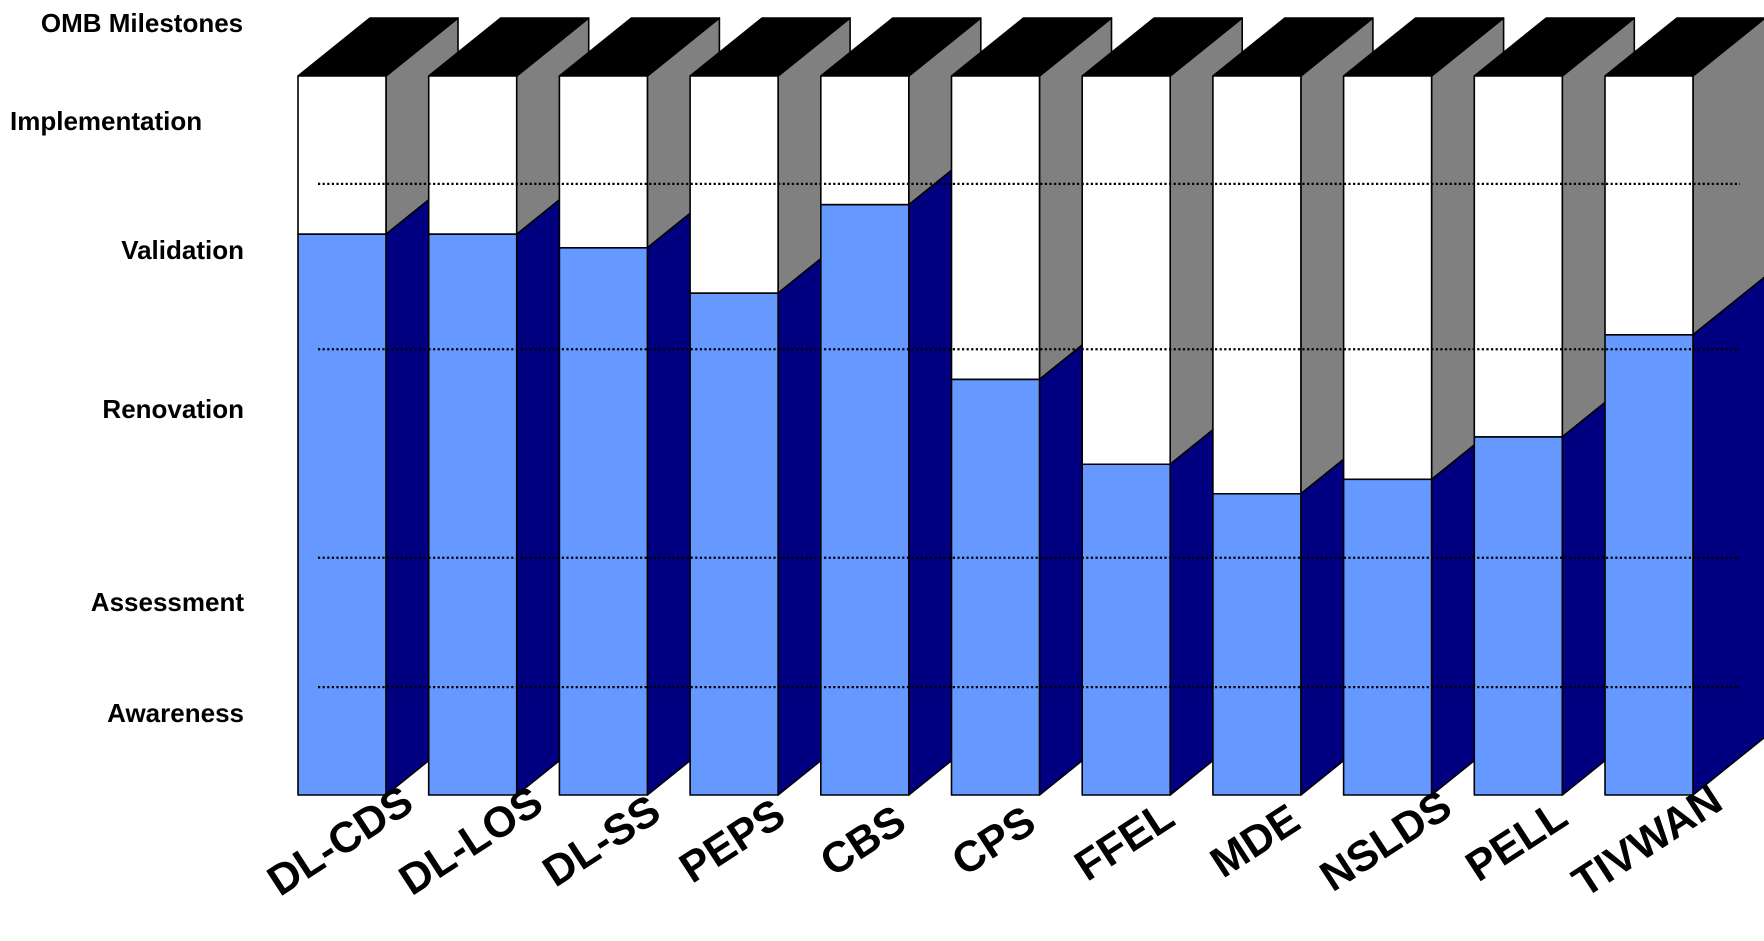 The image size is (1764, 941). What do you see at coordinates (1728, 536) in the screenshot?
I see `bar-side-filled` at bounding box center [1728, 536].